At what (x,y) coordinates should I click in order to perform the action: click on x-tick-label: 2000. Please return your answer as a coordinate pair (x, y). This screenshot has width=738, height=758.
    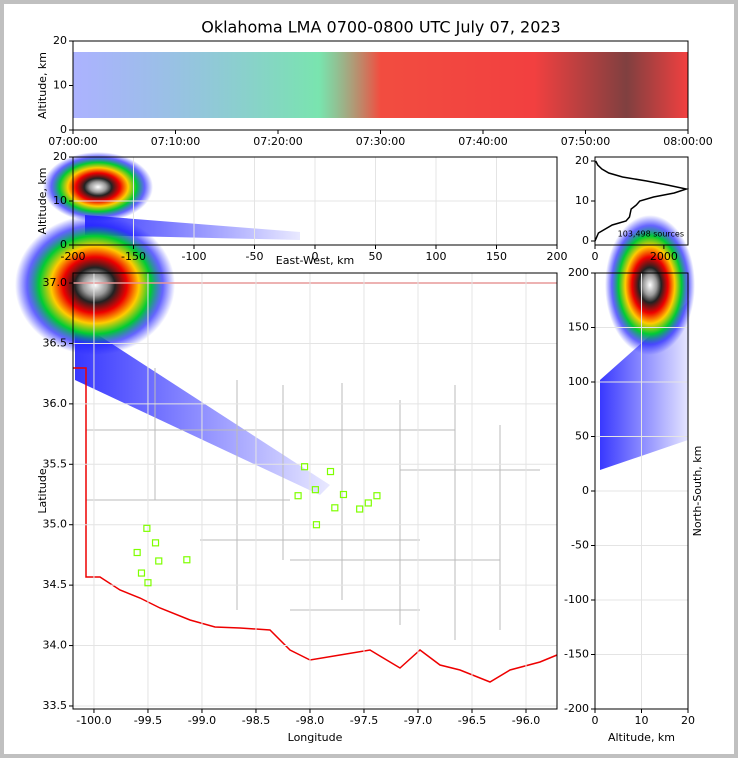
    Looking at the image, I should click on (664, 256).